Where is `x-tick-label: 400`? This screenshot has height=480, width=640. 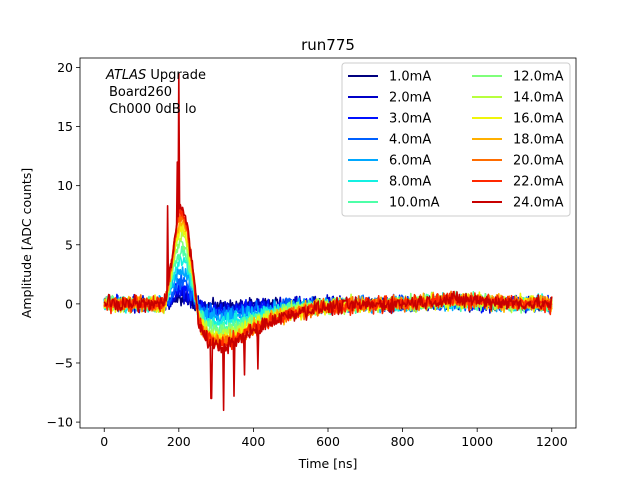
x-tick-label: 400 is located at coordinates (253, 441).